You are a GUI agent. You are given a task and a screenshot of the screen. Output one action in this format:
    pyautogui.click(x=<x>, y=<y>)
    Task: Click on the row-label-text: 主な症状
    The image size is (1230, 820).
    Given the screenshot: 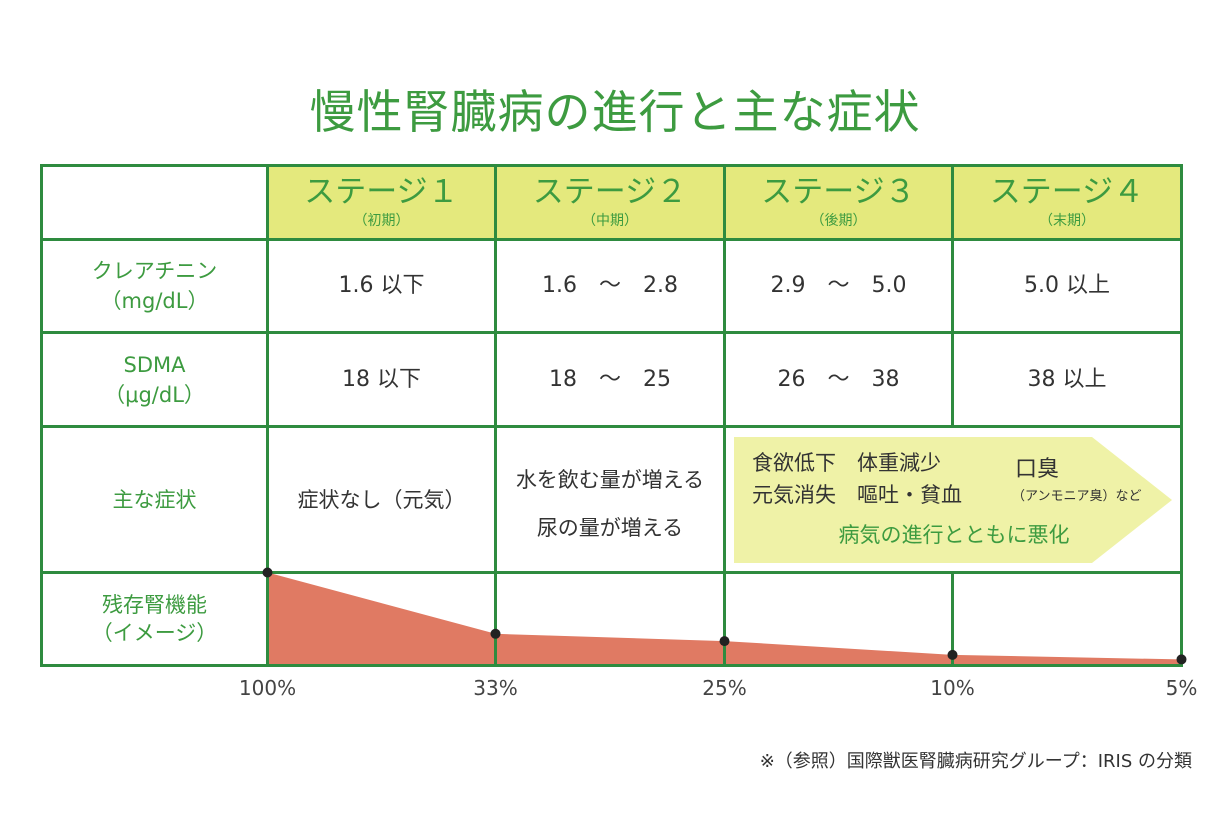 What is the action you would take?
    pyautogui.click(x=154, y=499)
    